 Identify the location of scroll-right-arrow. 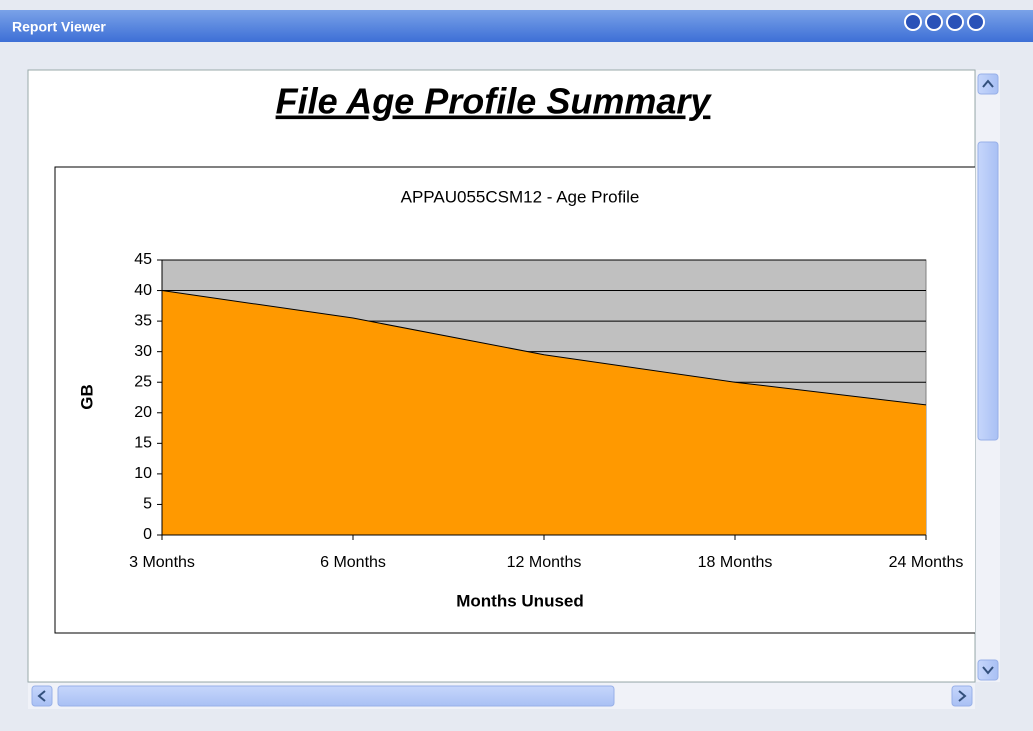
(962, 696).